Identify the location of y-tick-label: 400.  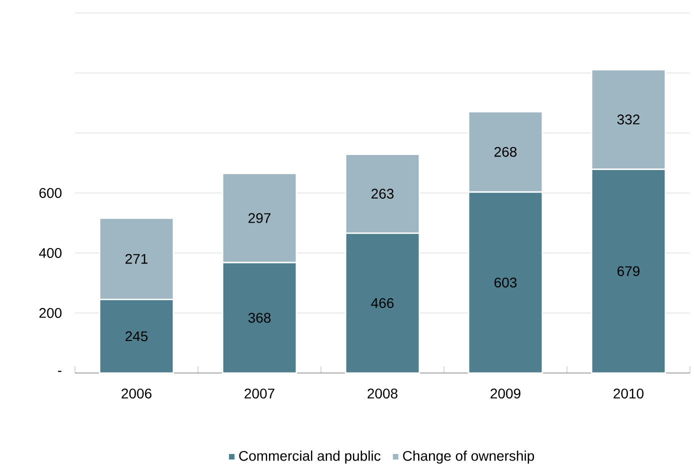
(50, 253).